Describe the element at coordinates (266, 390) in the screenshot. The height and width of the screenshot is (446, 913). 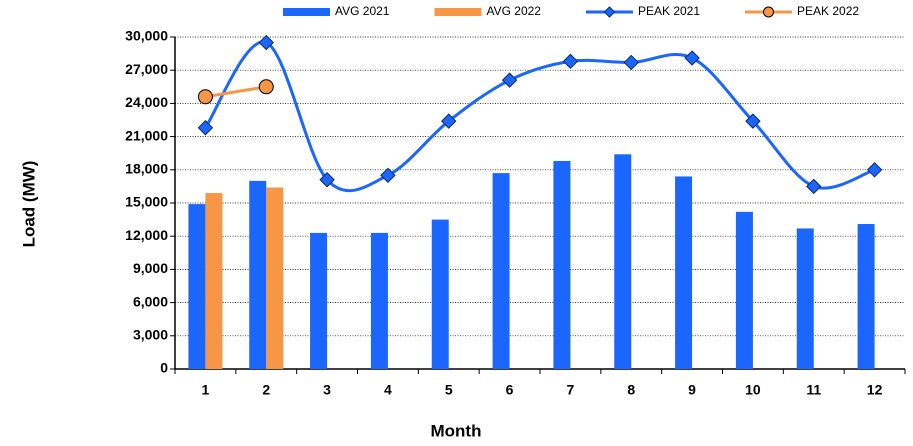
I see `x-tick-label: 2` at that location.